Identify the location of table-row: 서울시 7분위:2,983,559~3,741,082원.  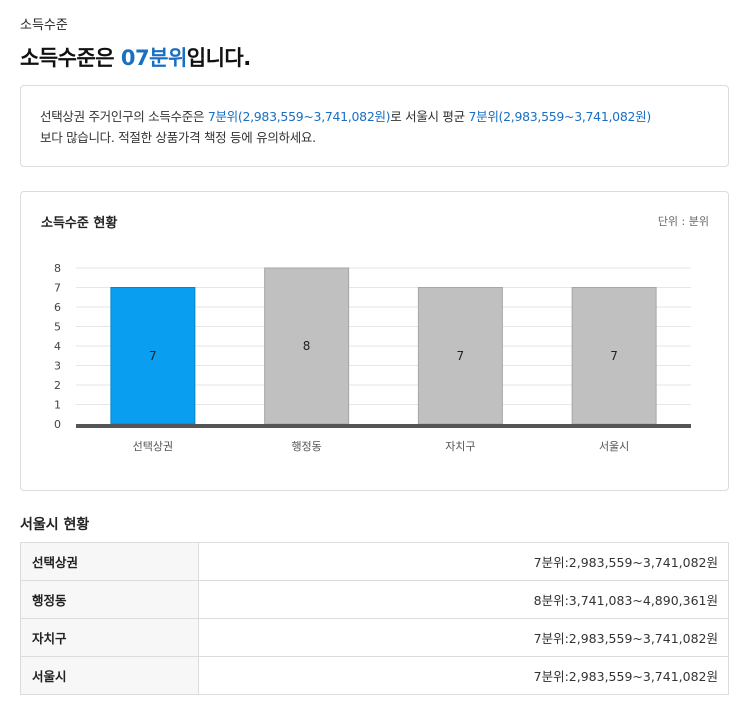
(374, 675).